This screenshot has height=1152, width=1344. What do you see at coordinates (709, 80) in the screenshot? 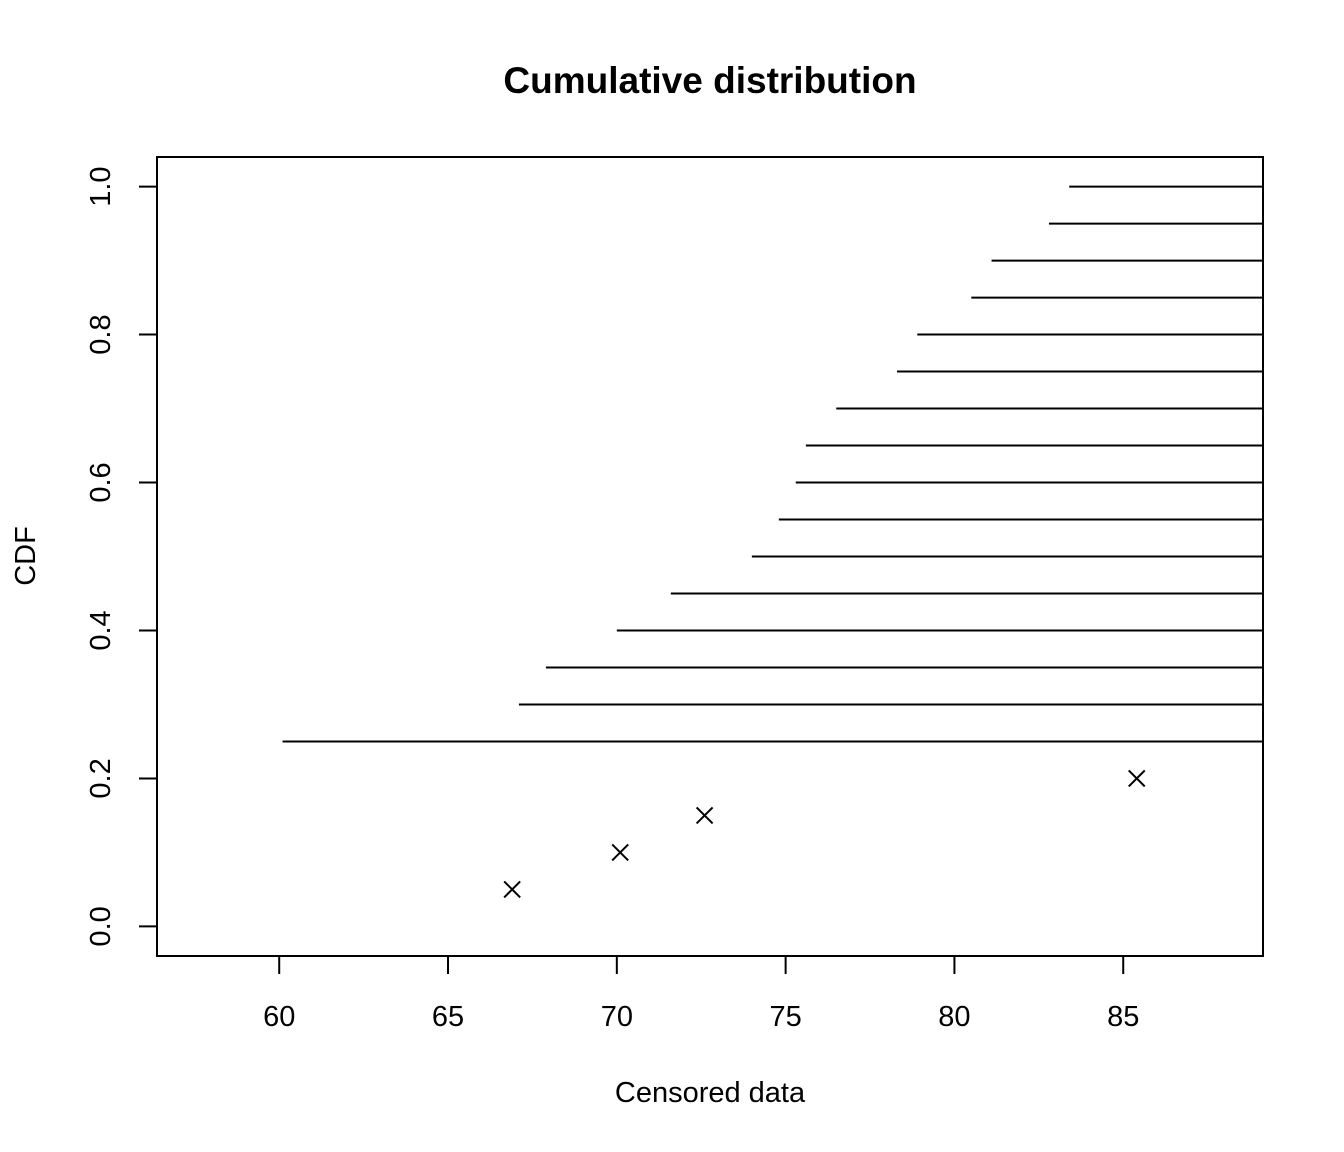
I see `chart-title: Cumulative distribution` at bounding box center [709, 80].